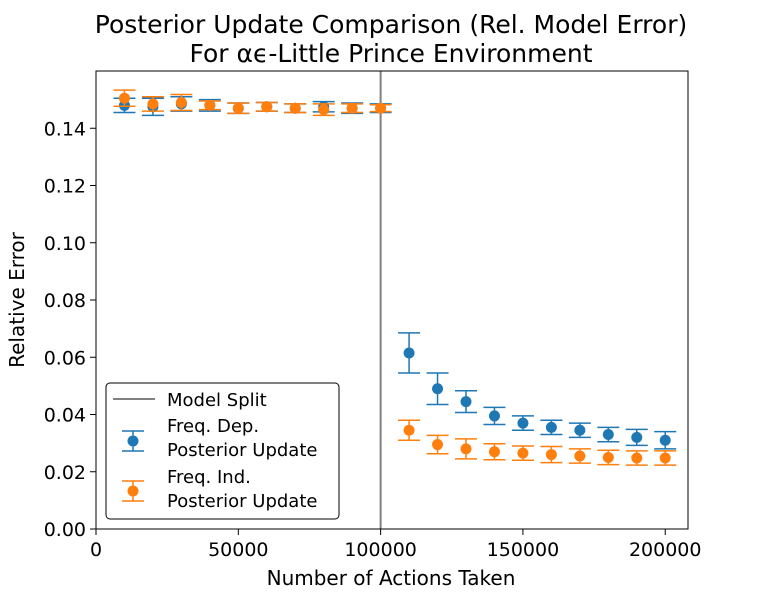 The height and width of the screenshot is (594, 764). Describe the element at coordinates (217, 400) in the screenshot. I see `legend-label-model-split: Model Split` at that location.